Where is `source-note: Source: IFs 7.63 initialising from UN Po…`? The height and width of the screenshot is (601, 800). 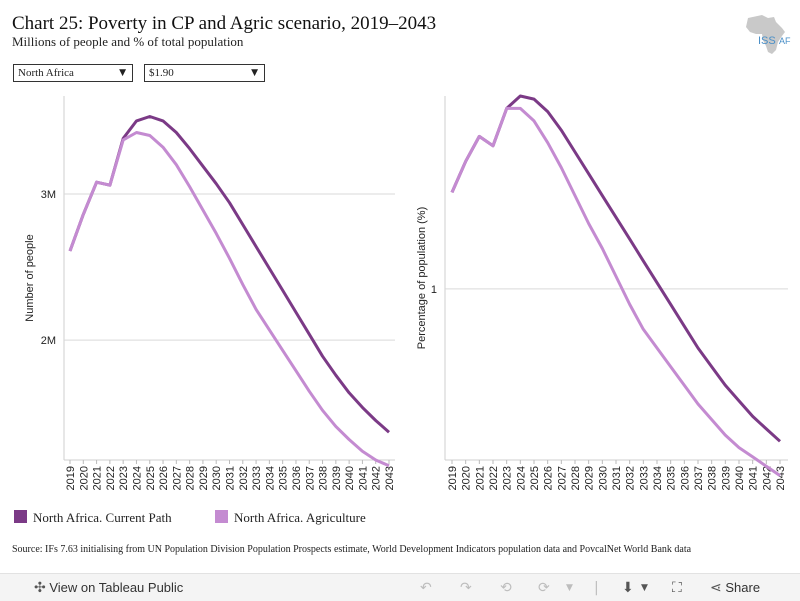
source-note: Source: IFs 7.63 initialising from UN Po… is located at coordinates (352, 549).